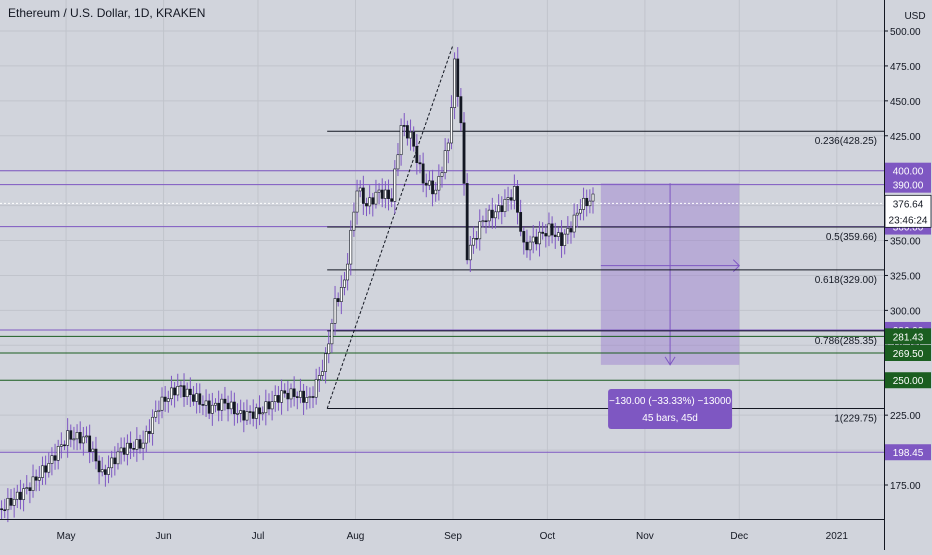  Describe the element at coordinates (908, 186) in the screenshot. I see `price-badge-label: 390.00` at that location.